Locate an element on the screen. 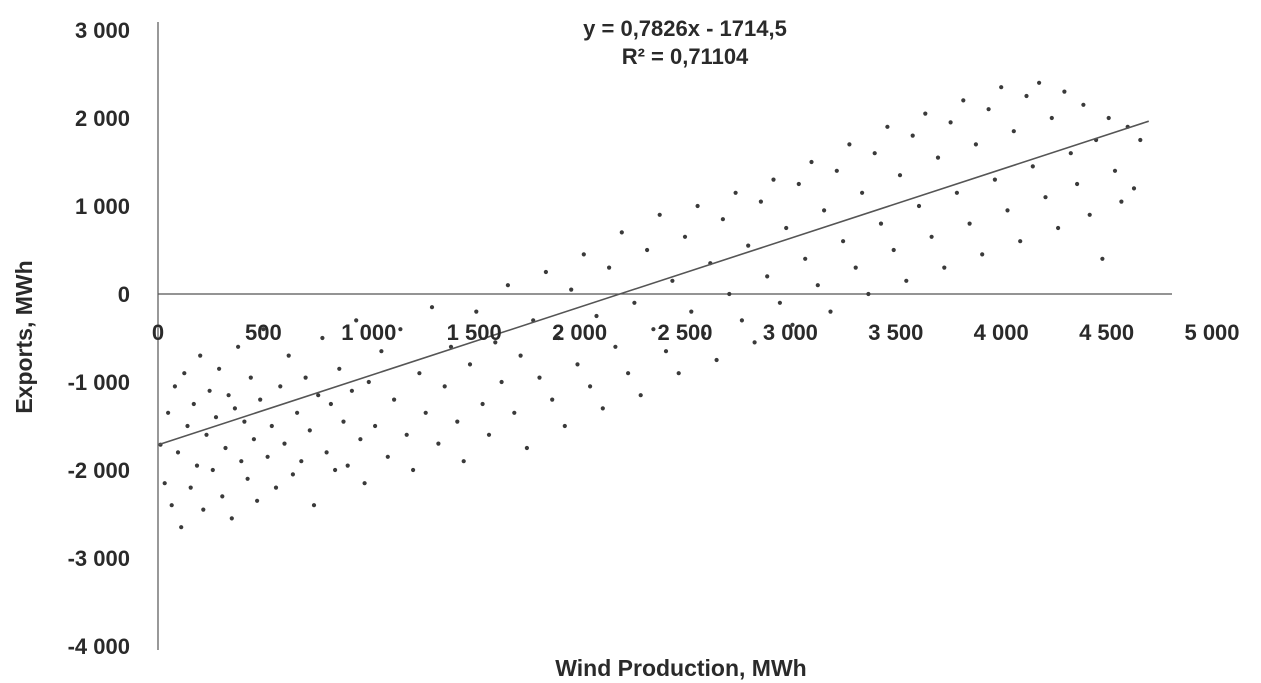 The width and height of the screenshot is (1261, 683). x-tick-label: 4 500 is located at coordinates (1106, 332).